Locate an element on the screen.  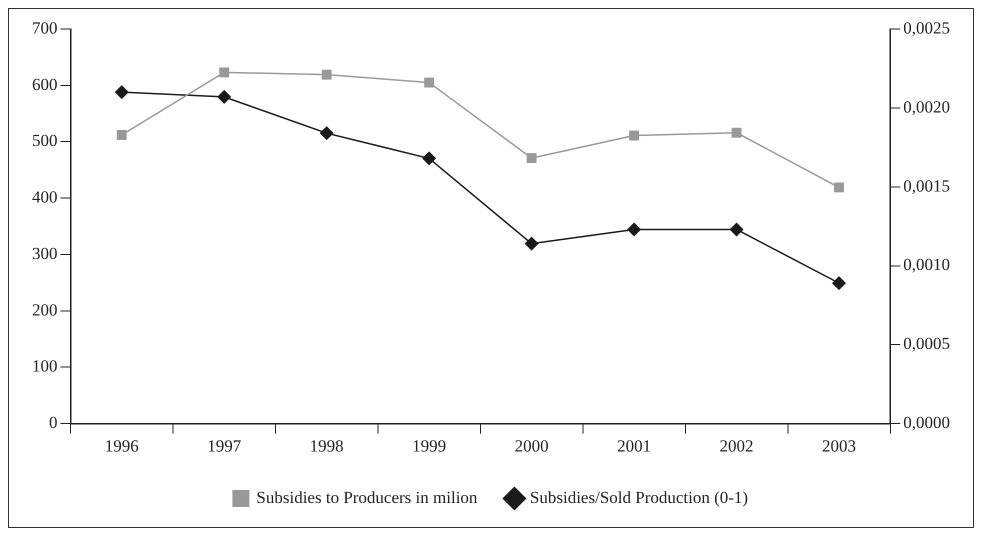
y-tick-label: 200 is located at coordinates (45, 310).